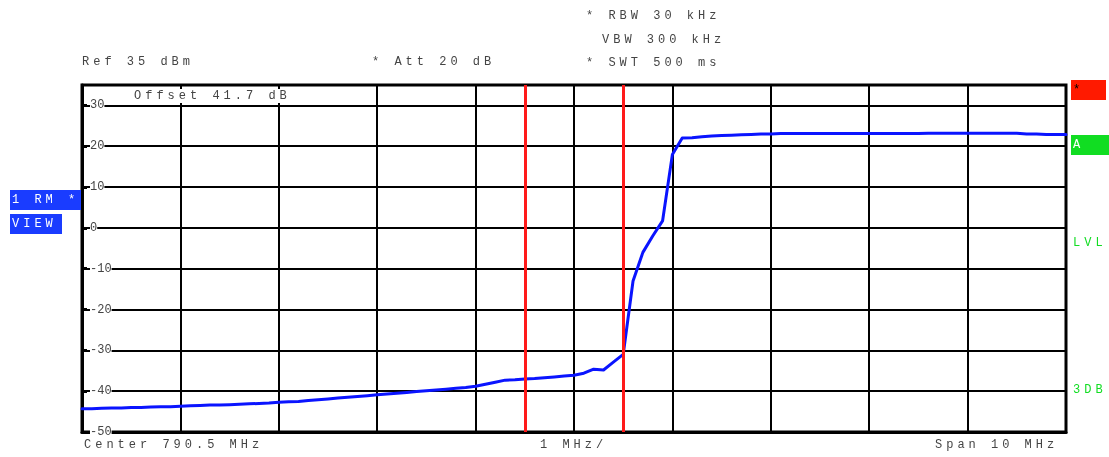  I want to click on y-tick-label: 20, so click(97, 146).